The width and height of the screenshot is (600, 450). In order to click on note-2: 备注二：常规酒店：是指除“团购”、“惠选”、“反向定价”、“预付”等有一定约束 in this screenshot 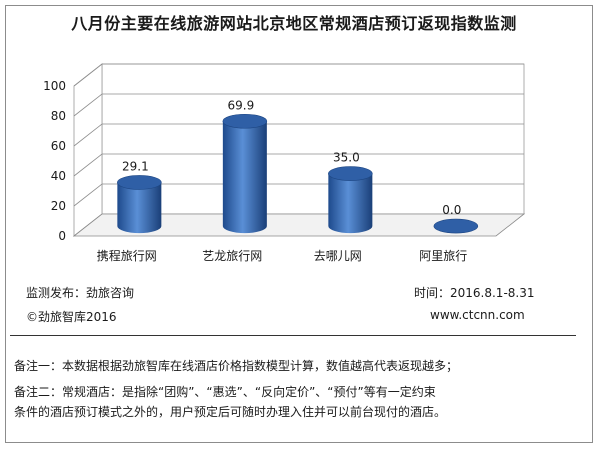, I will do `click(225, 392)`.